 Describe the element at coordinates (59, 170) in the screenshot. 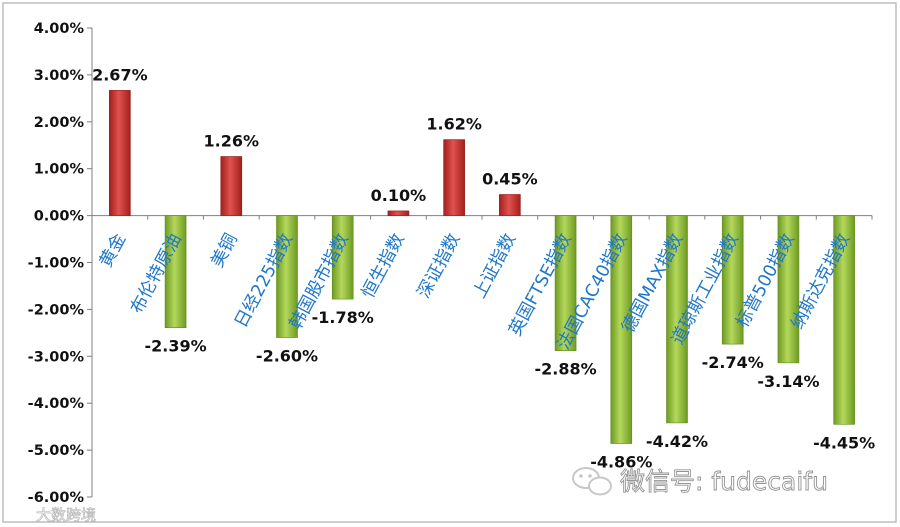

I see `y-tick-label: 1.00%` at that location.